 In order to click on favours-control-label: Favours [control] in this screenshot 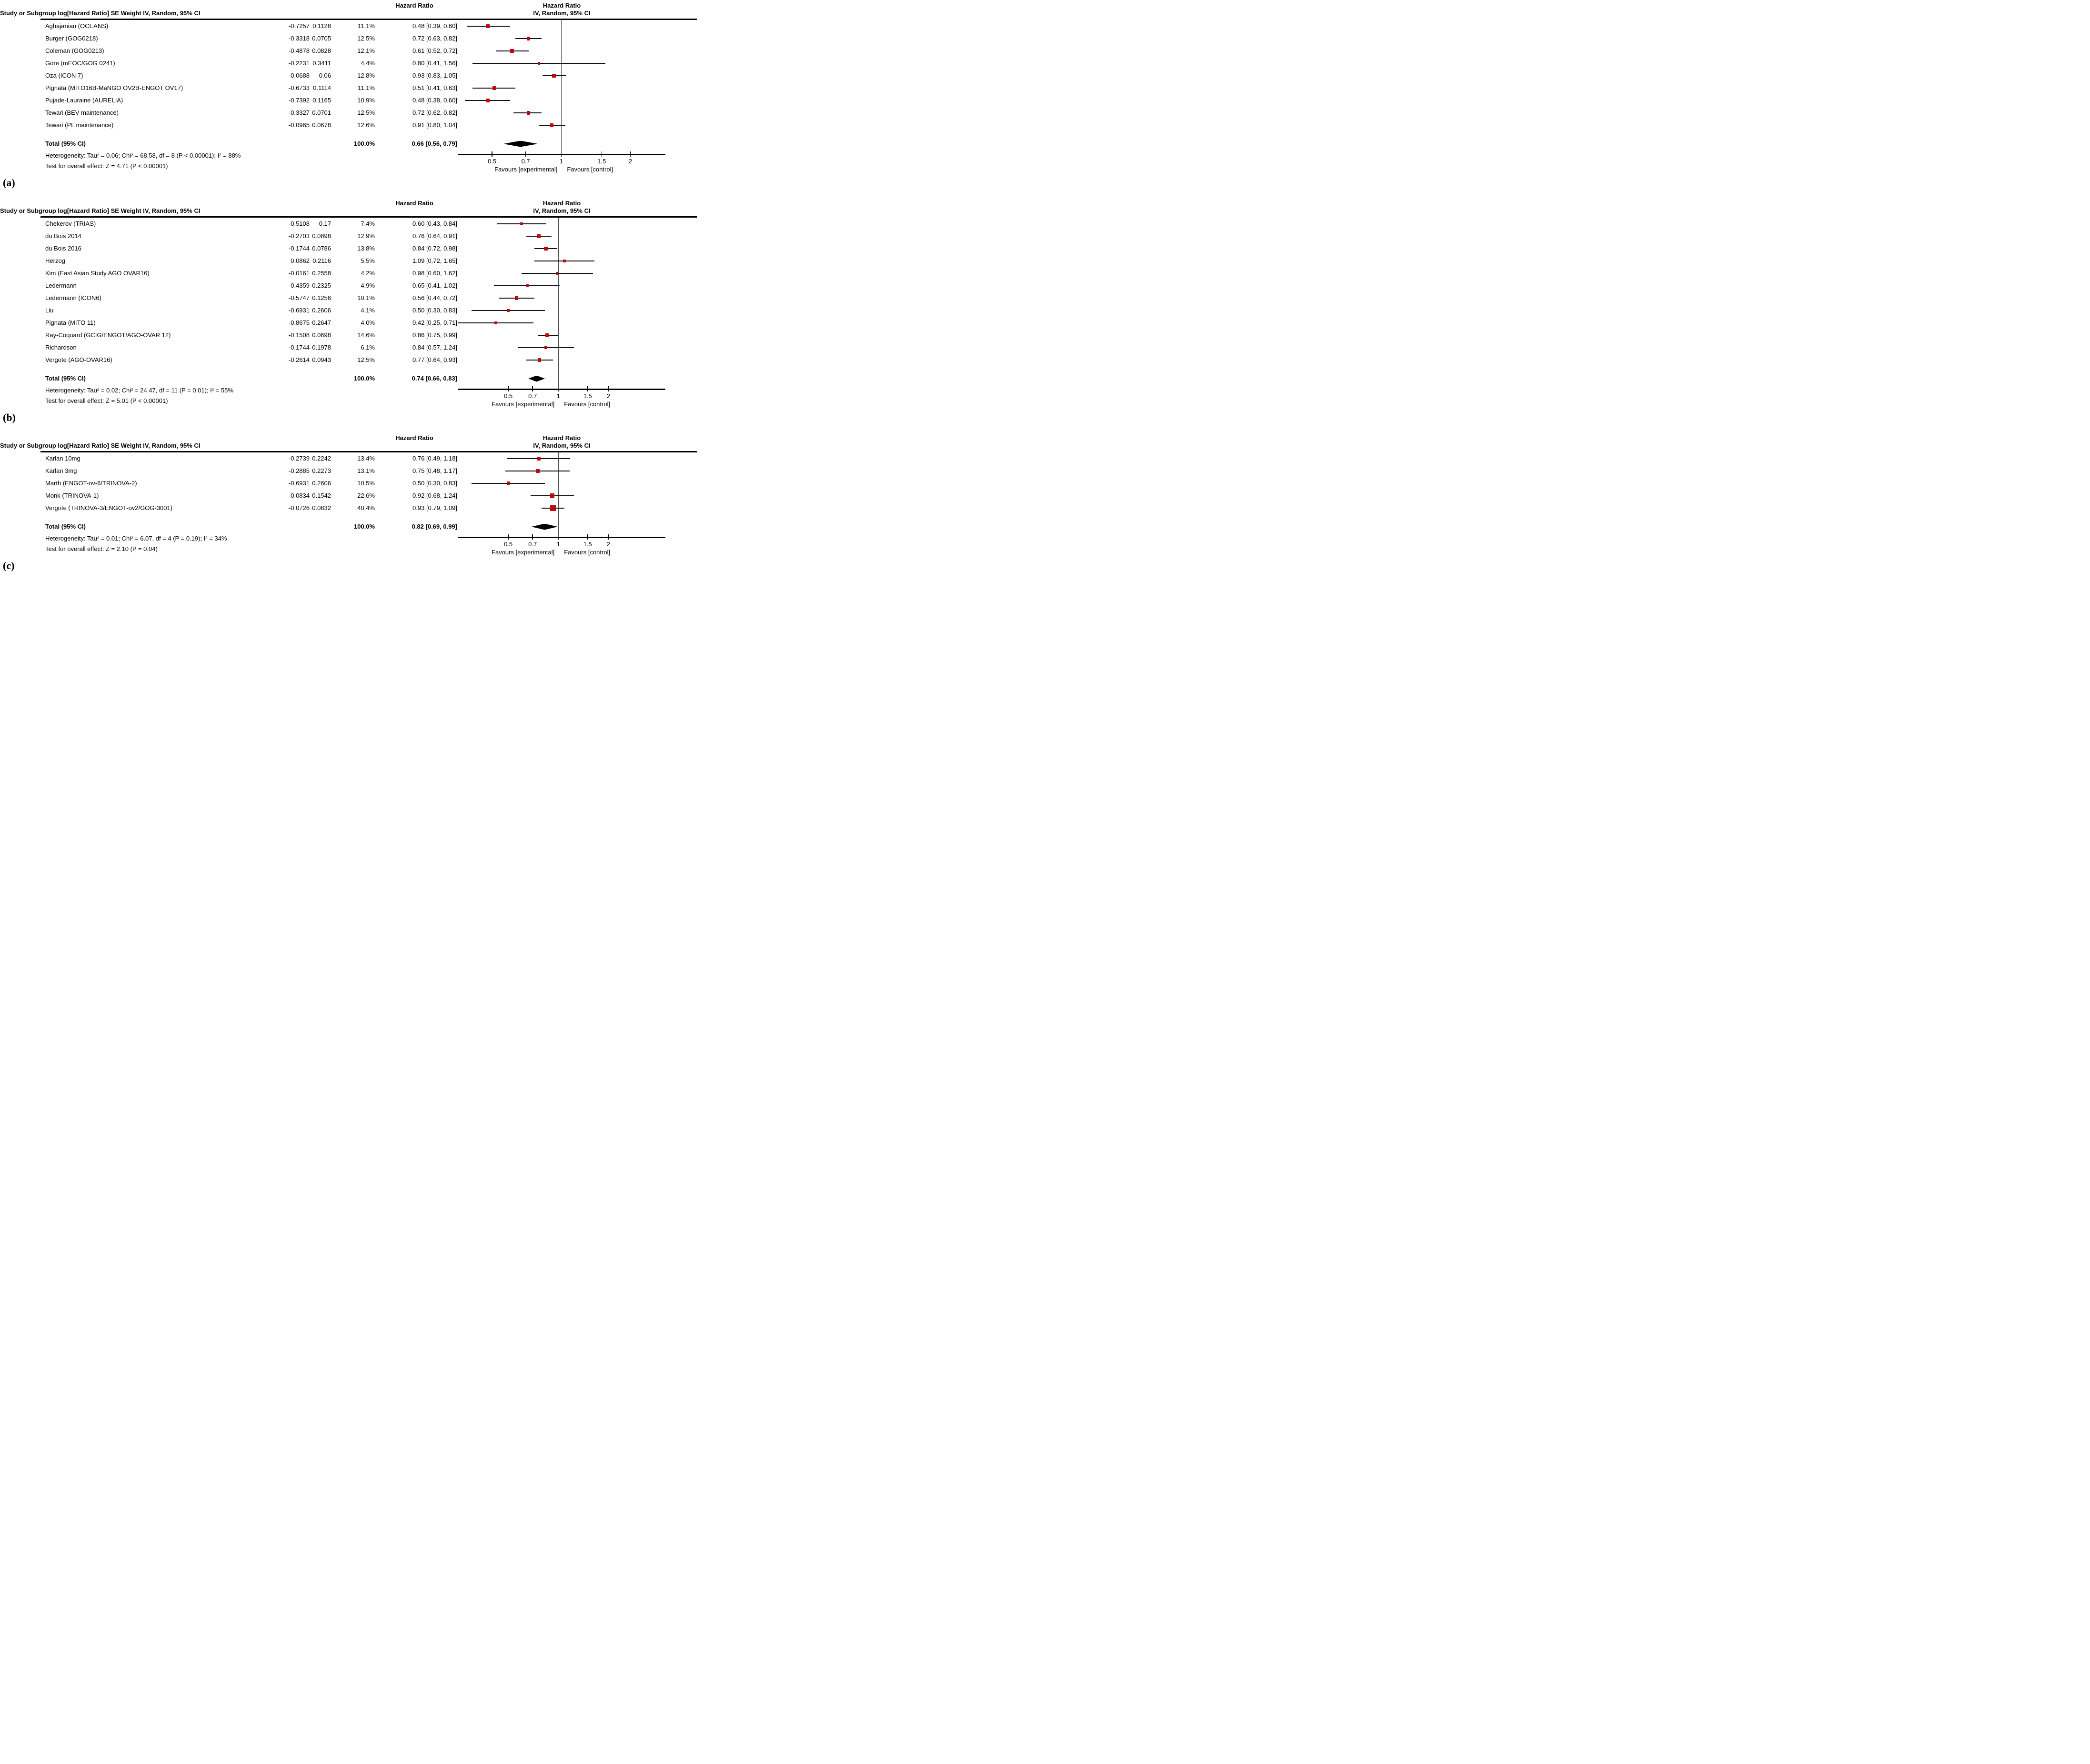, I will do `click(587, 405)`.